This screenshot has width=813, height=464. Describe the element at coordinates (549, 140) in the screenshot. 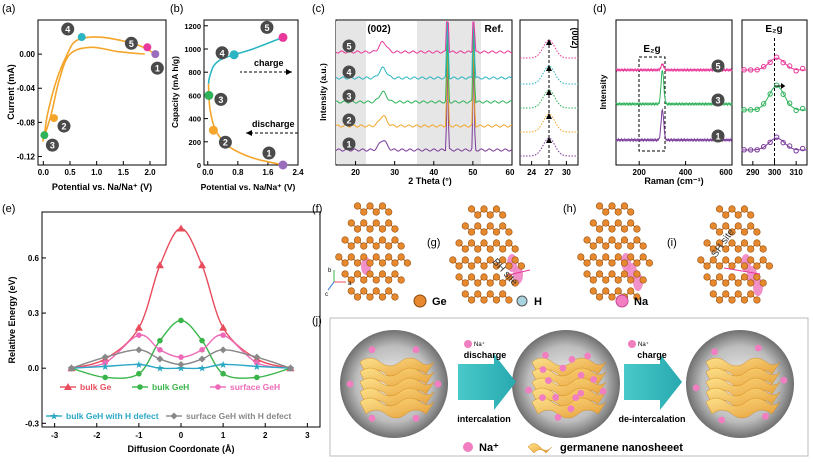

I see `c-inset-arrow` at that location.